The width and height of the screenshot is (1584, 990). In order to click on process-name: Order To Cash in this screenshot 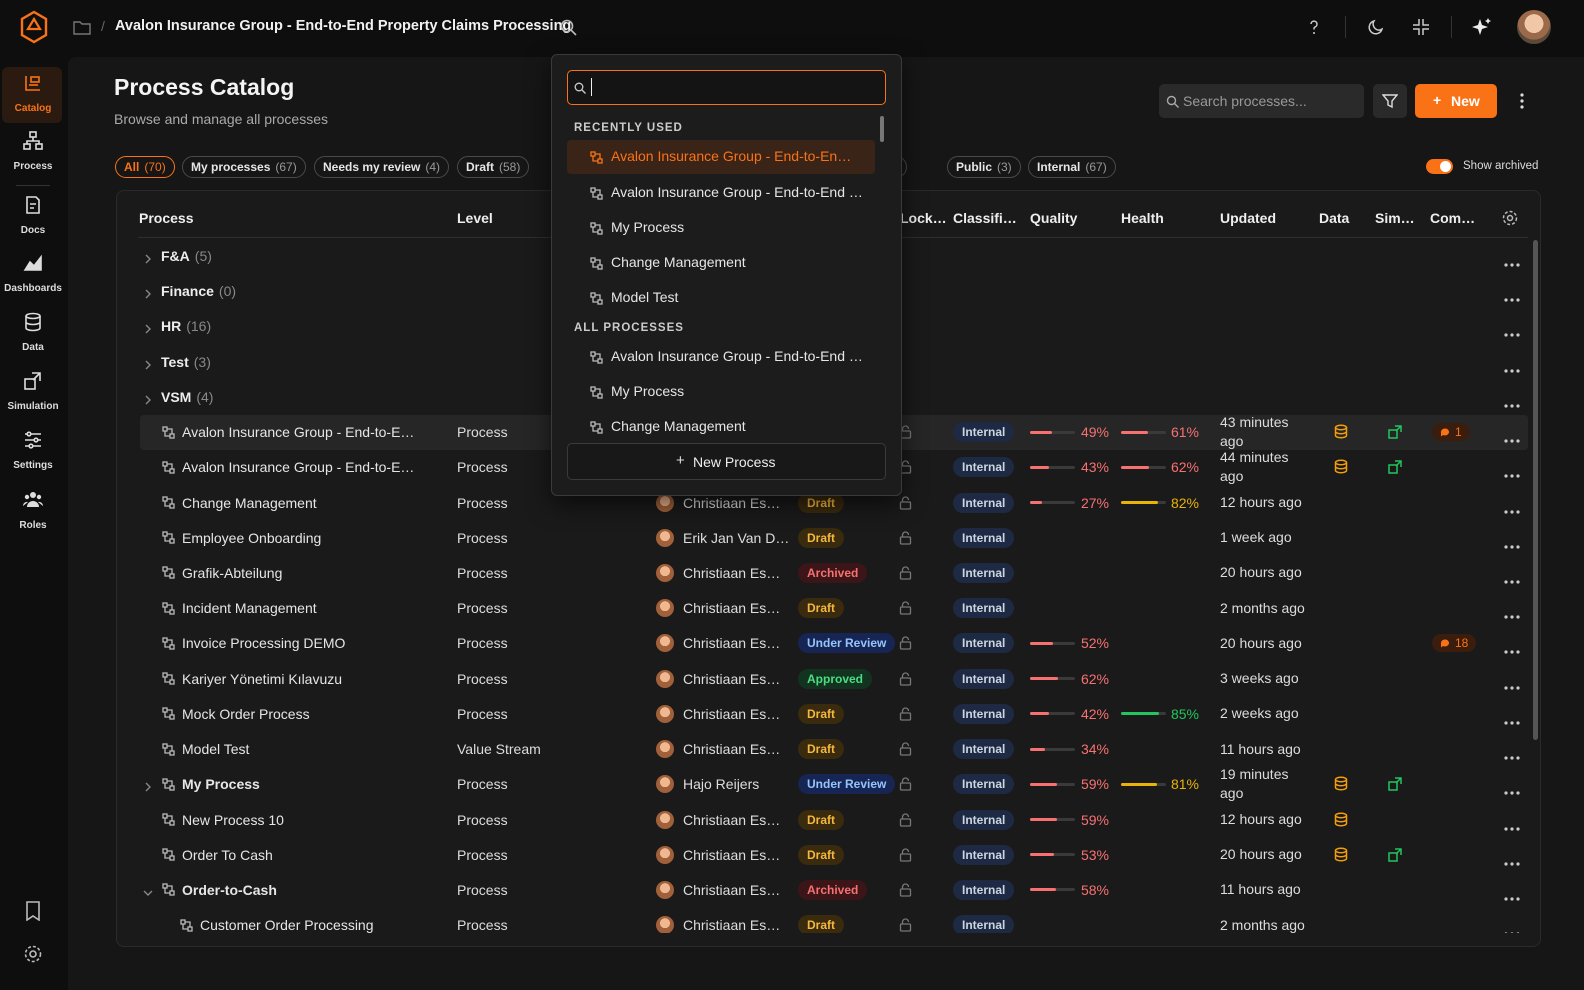, I will do `click(227, 854)`.